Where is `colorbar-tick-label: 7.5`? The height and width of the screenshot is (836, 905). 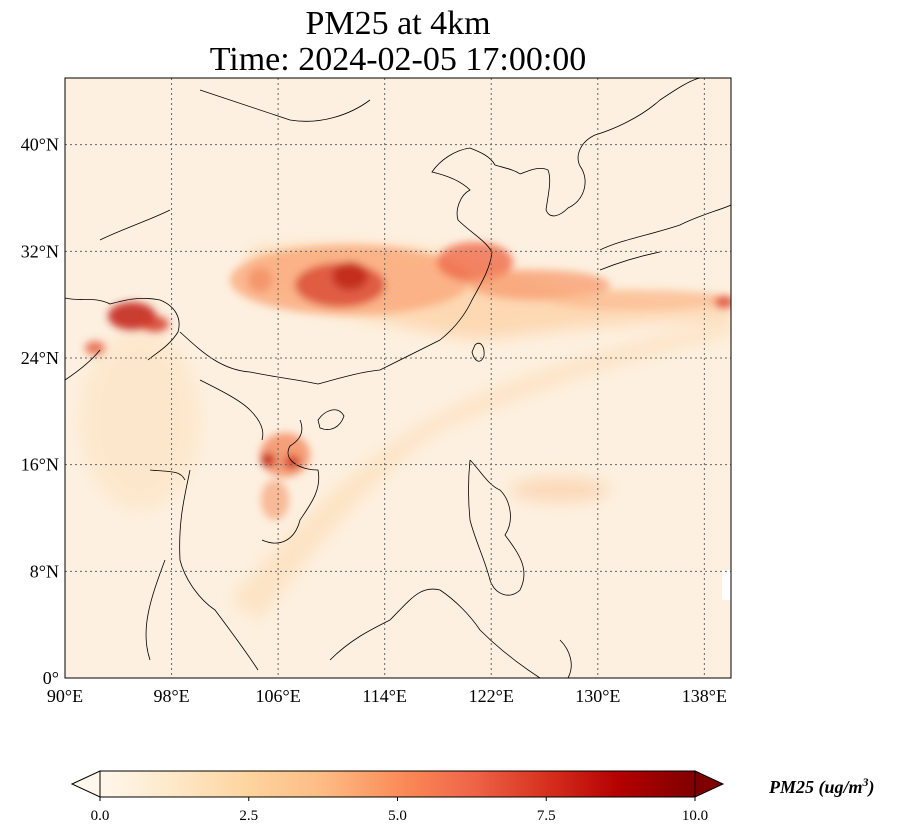
colorbar-tick-label: 7.5 is located at coordinates (546, 816).